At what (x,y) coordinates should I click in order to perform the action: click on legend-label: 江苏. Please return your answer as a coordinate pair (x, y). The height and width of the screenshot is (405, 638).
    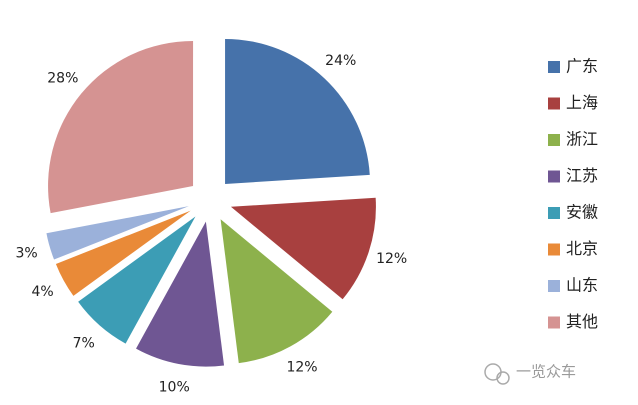
    Looking at the image, I should click on (582, 175).